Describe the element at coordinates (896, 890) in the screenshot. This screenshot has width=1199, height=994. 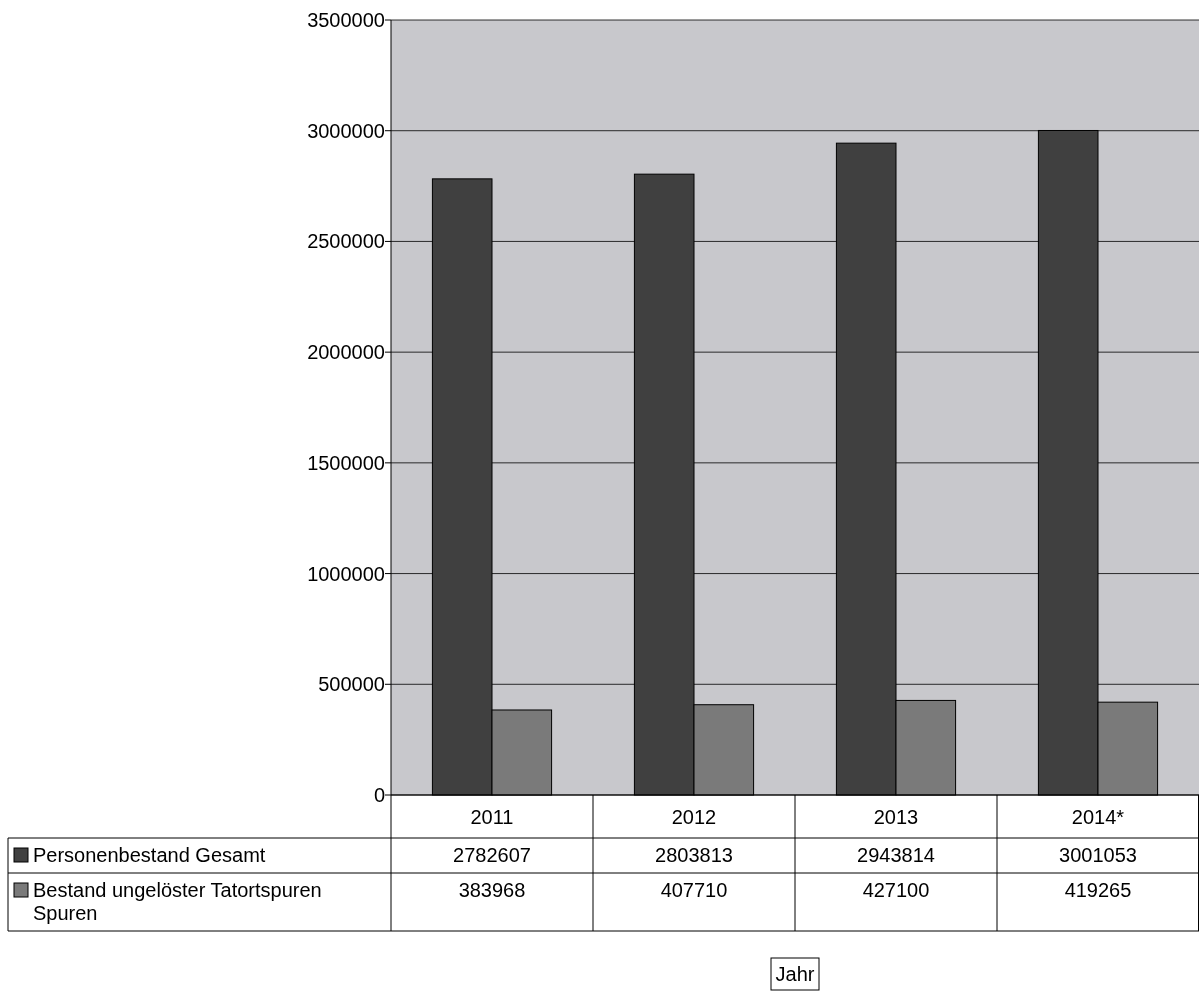
I see `data-label: 427100` at that location.